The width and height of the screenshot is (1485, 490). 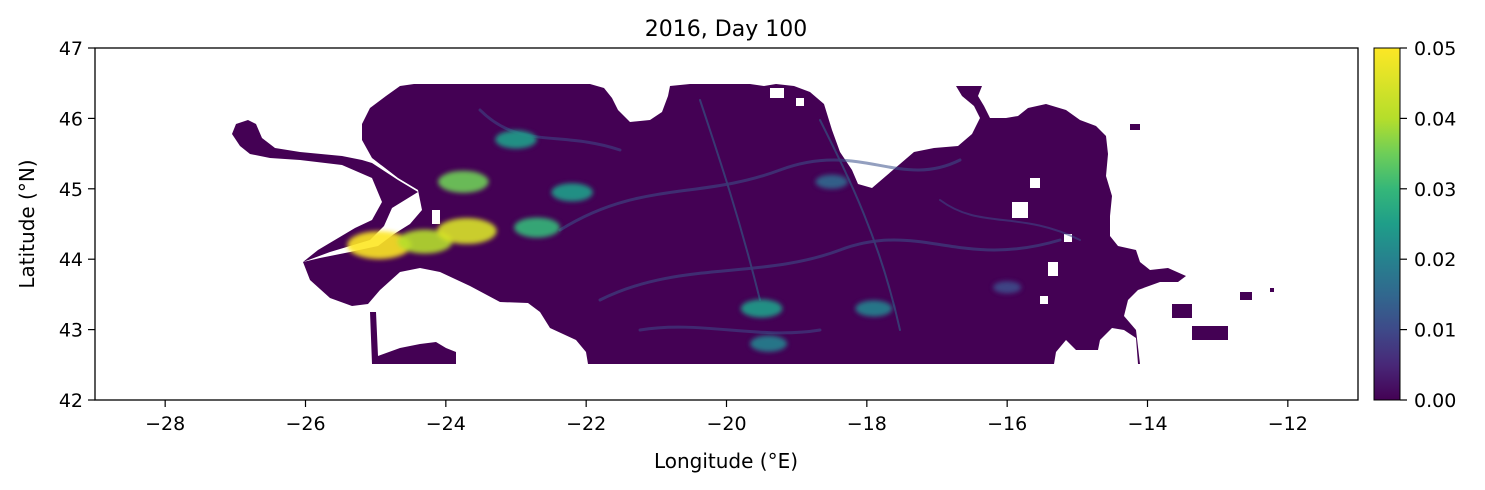 What do you see at coordinates (71, 190) in the screenshot?
I see `y-tick-label: 45` at bounding box center [71, 190].